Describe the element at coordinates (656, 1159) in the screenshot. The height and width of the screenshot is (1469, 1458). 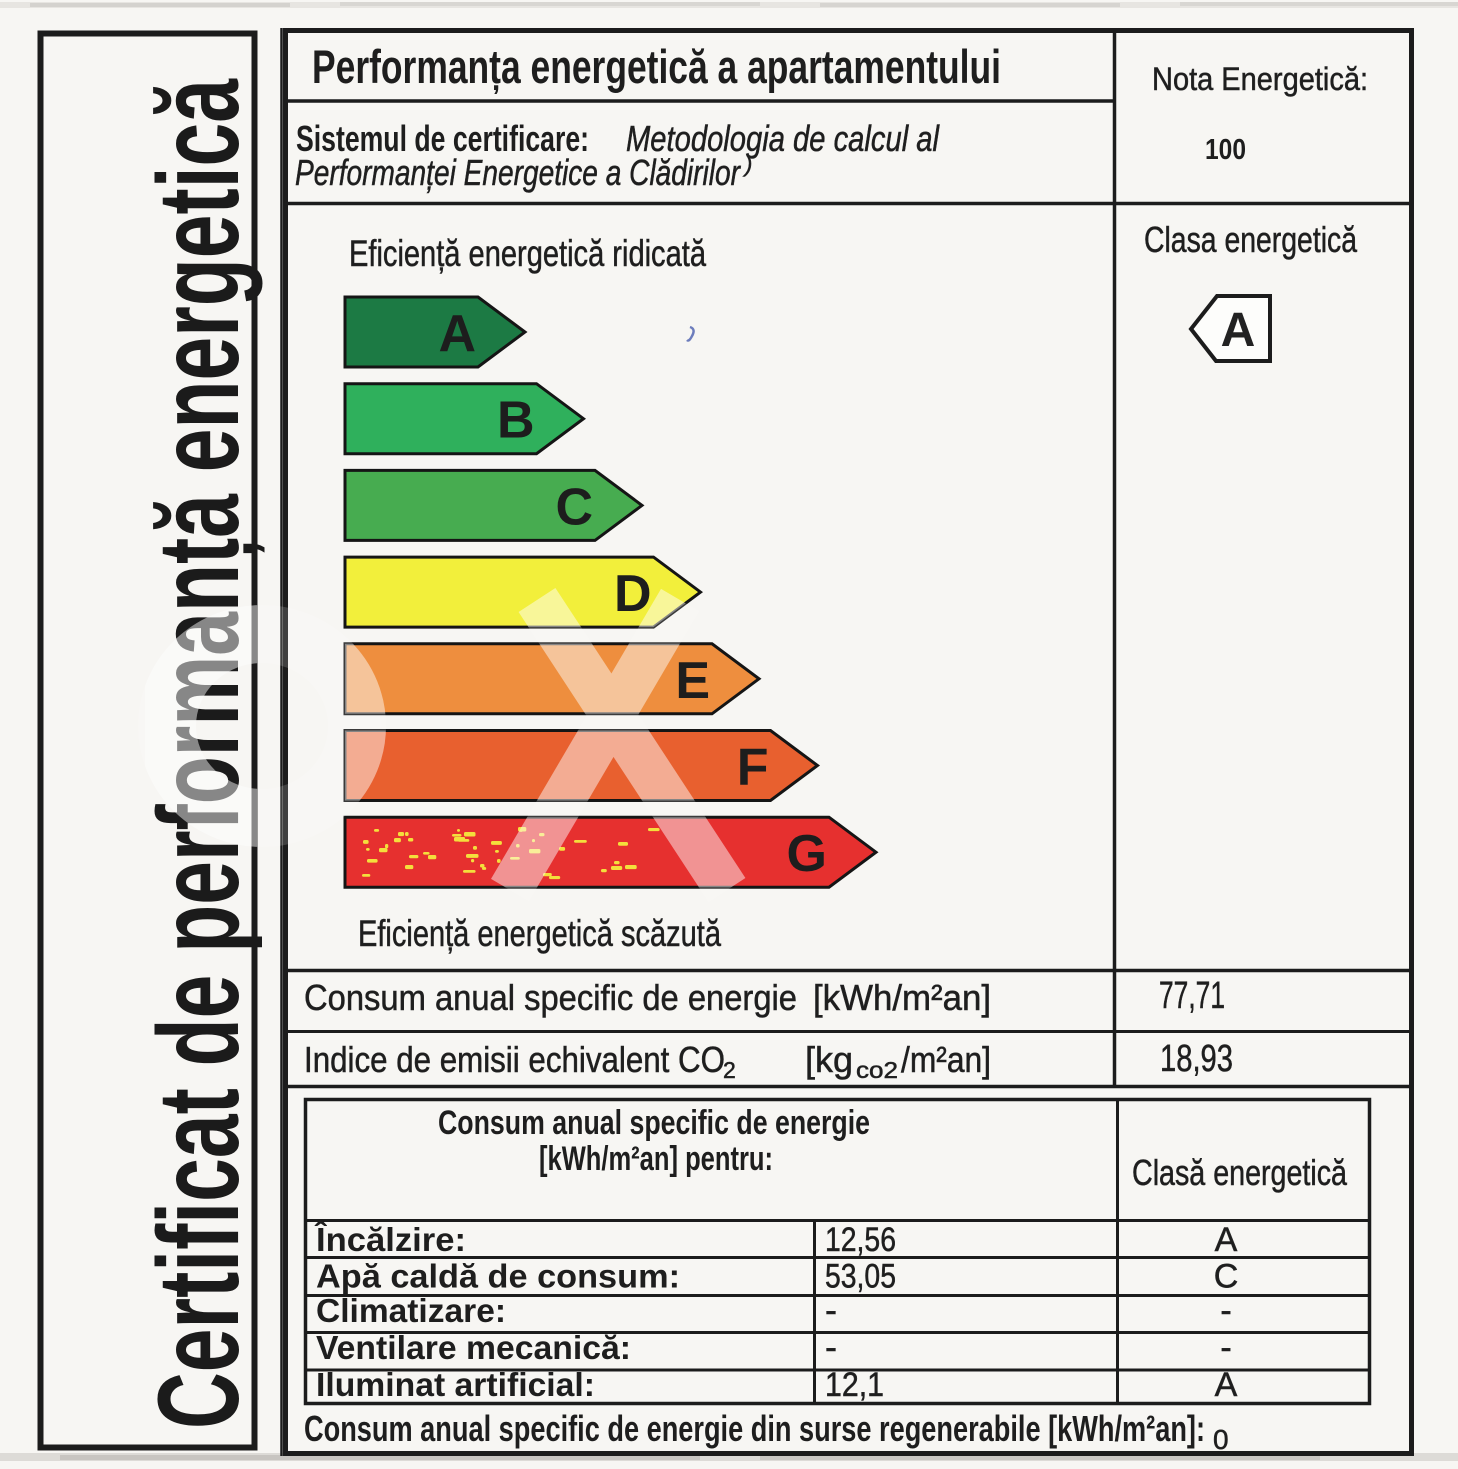
I see `svg-text: [kWh/m²an] pentru:` at that location.